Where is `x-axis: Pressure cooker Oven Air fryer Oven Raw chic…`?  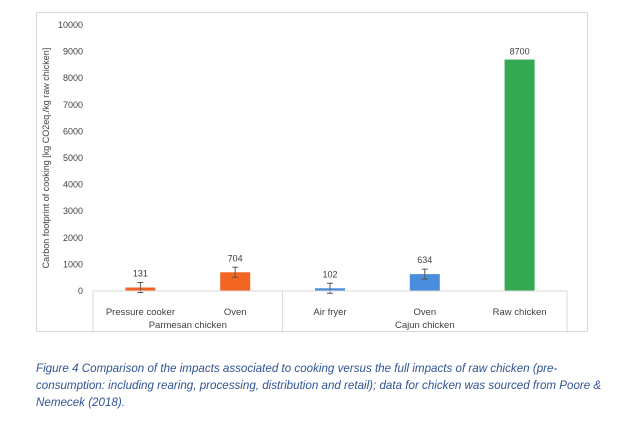
x-axis: Pressure cooker Oven Air fryer Oven Raw chic… is located at coordinates (330, 311).